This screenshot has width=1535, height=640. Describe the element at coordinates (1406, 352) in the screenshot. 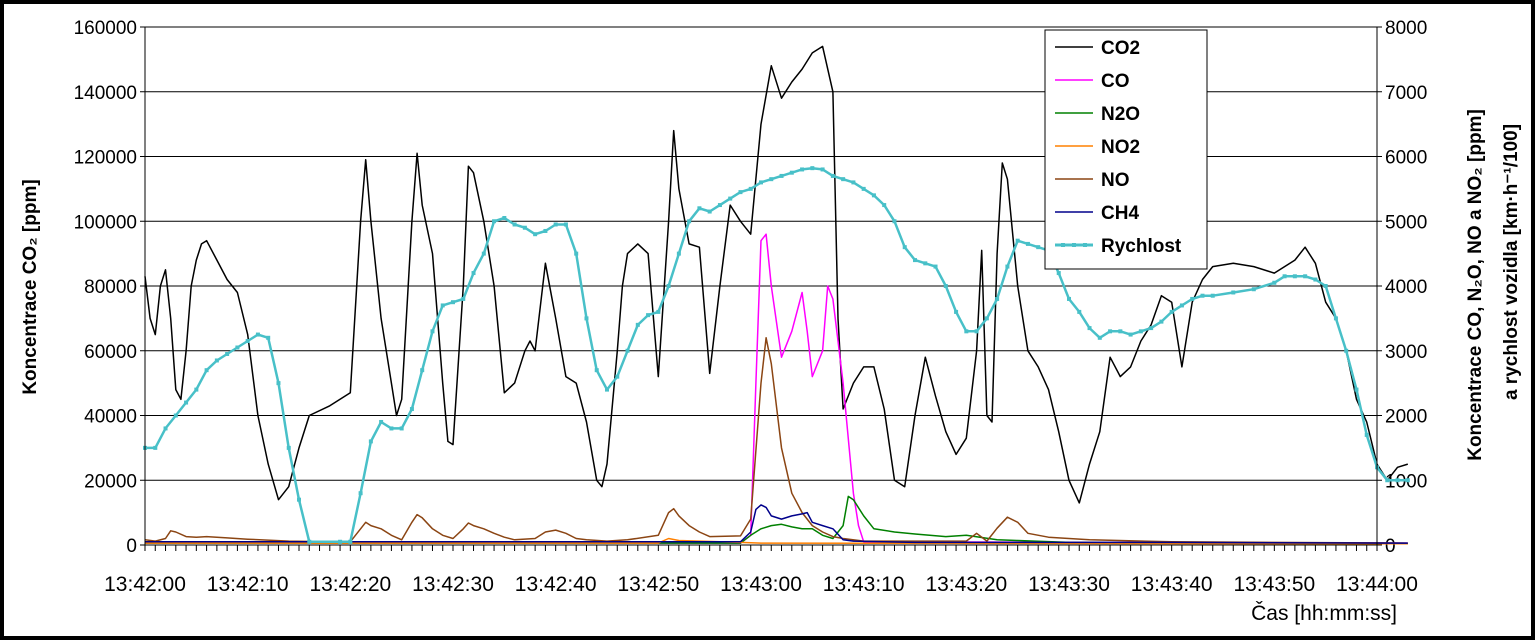

I see `y-right-tick-label: 3000` at that location.